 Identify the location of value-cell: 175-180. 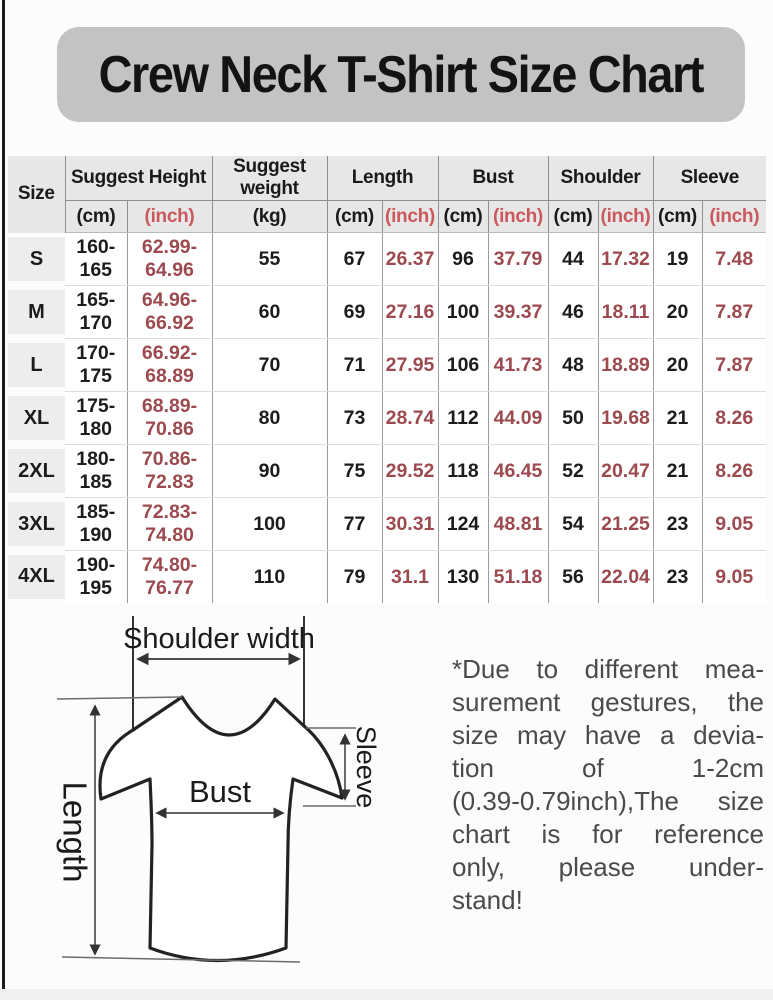
(96, 418).